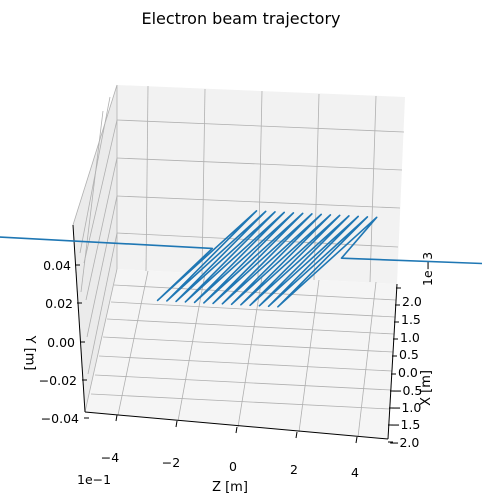  Describe the element at coordinates (240, 18) in the screenshot. I see `chart-title: Electron beam trajectory` at that location.